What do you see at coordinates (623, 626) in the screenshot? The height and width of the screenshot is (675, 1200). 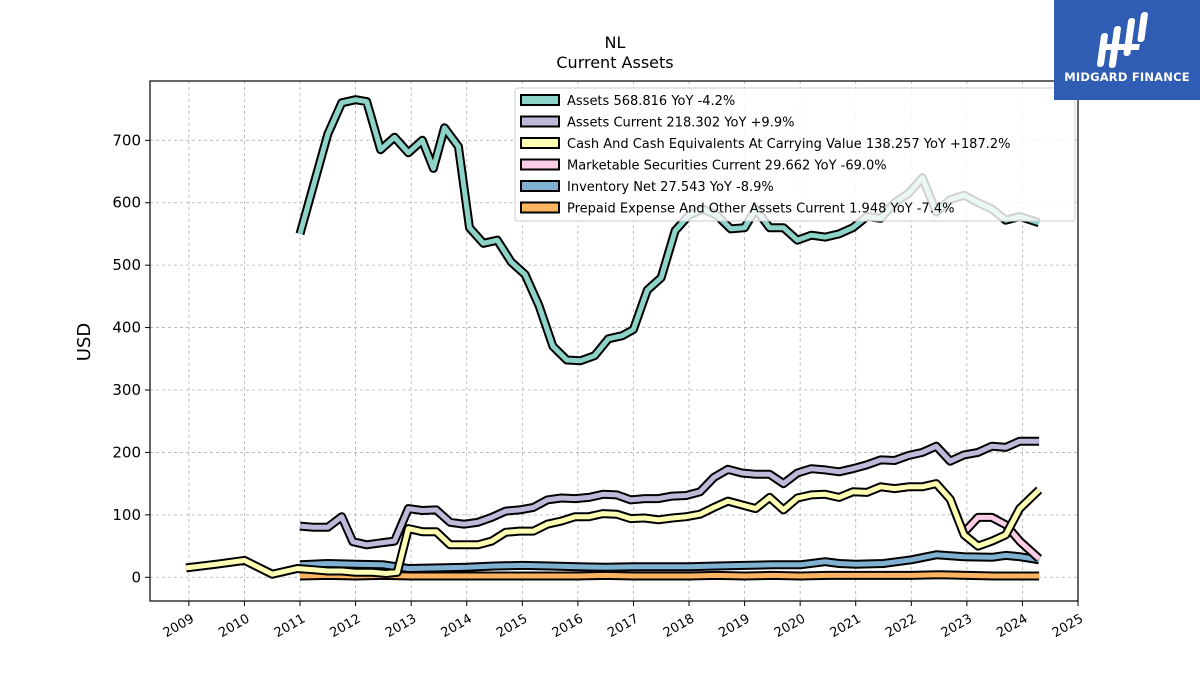 I see `x-tick-label: 2017` at bounding box center [623, 626].